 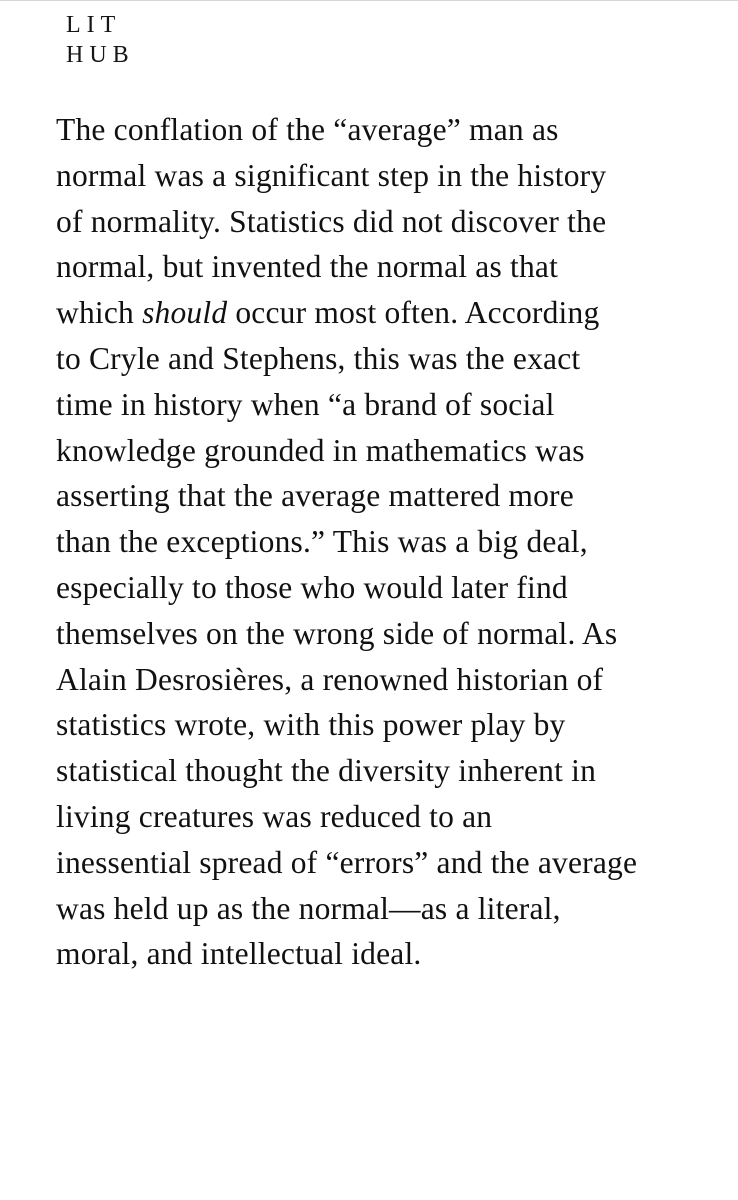 What do you see at coordinates (307, 129) in the screenshot?
I see `paragraph-line-1: The conflation of the “average” man as` at bounding box center [307, 129].